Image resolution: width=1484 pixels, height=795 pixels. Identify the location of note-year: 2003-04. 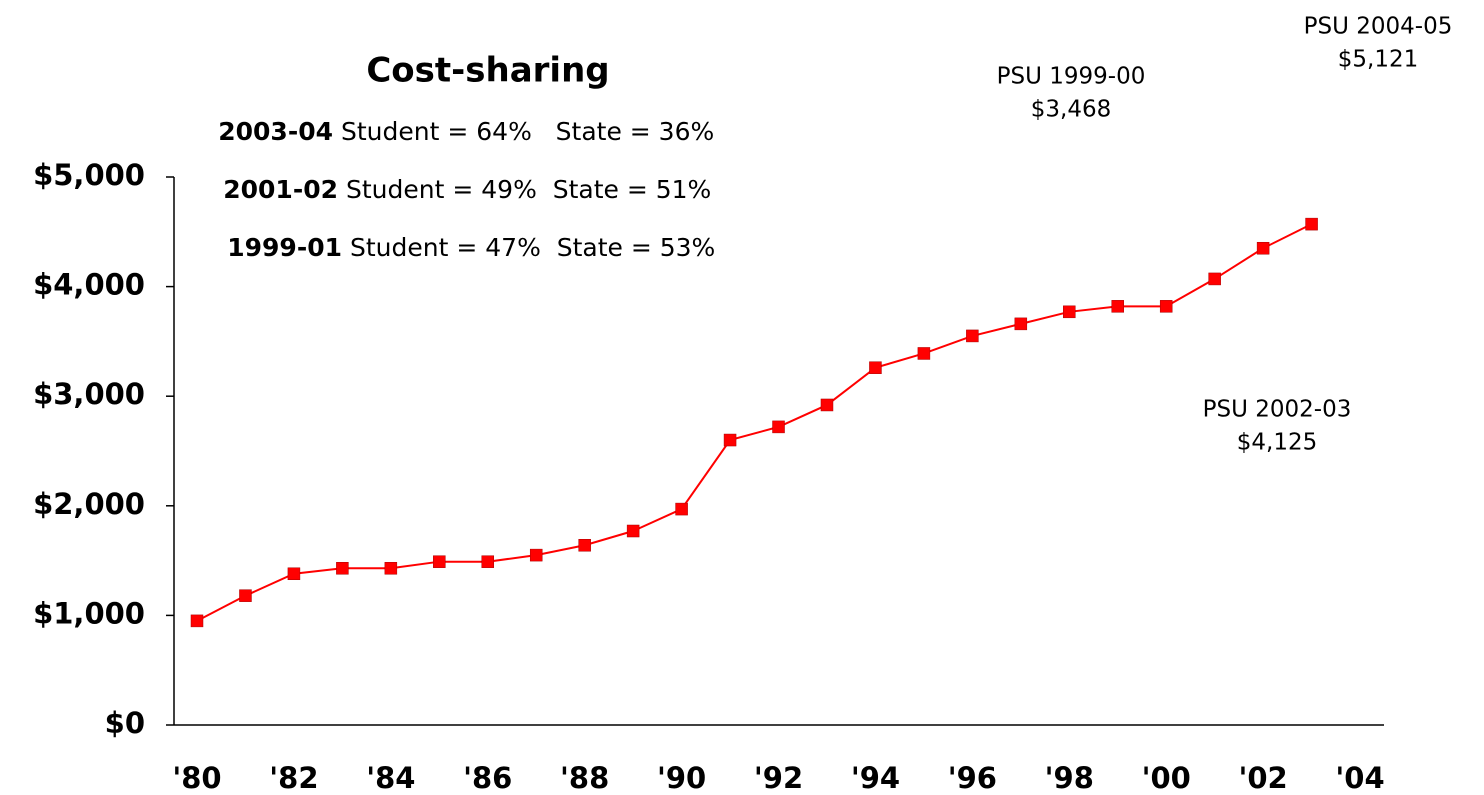
(275, 131).